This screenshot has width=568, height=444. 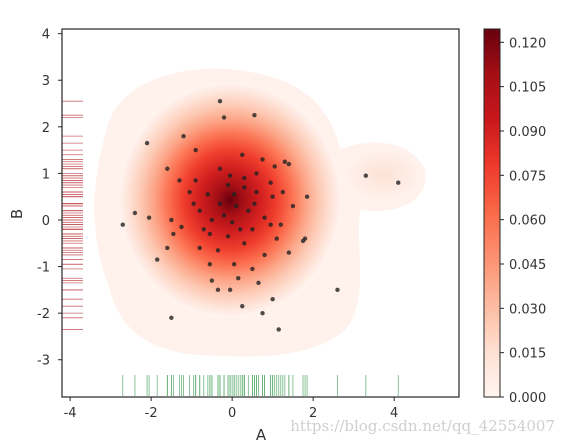 What do you see at coordinates (527, 354) in the screenshot?
I see `colorbar-tick-label: 0.015` at bounding box center [527, 354].